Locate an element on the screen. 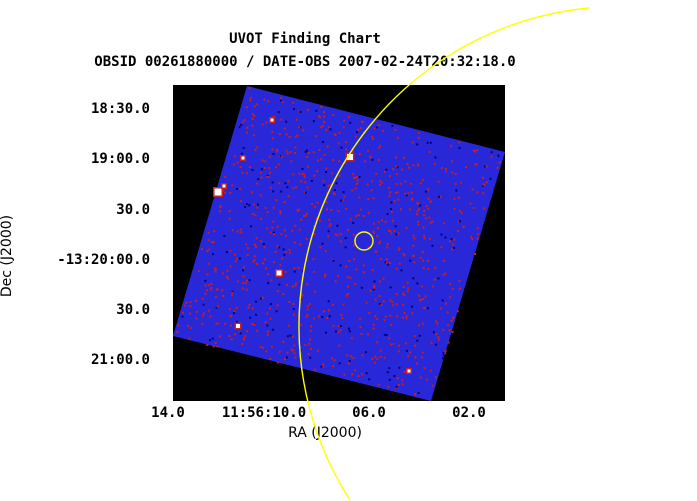  y-tick-label: 21:00.0 is located at coordinates (120, 360).